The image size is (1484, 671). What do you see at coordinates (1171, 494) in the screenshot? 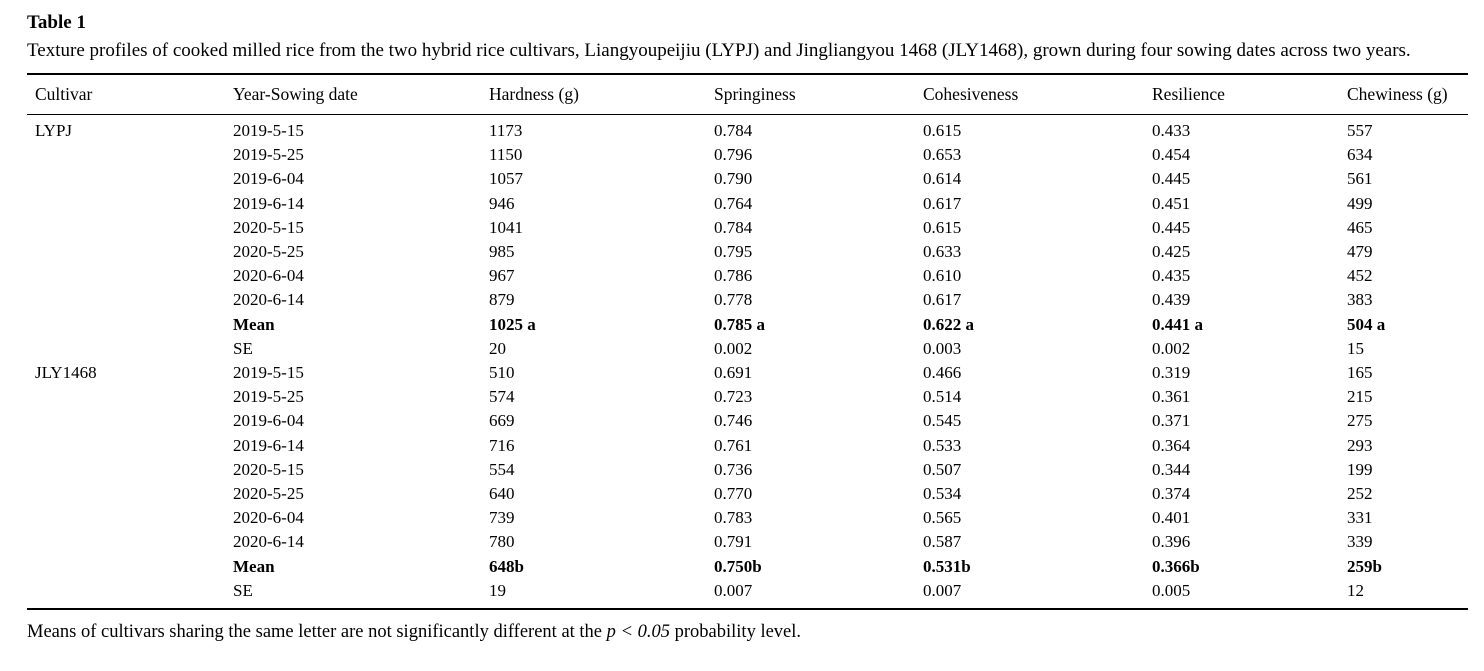
I see `table-cell: 0.374` at bounding box center [1171, 494].